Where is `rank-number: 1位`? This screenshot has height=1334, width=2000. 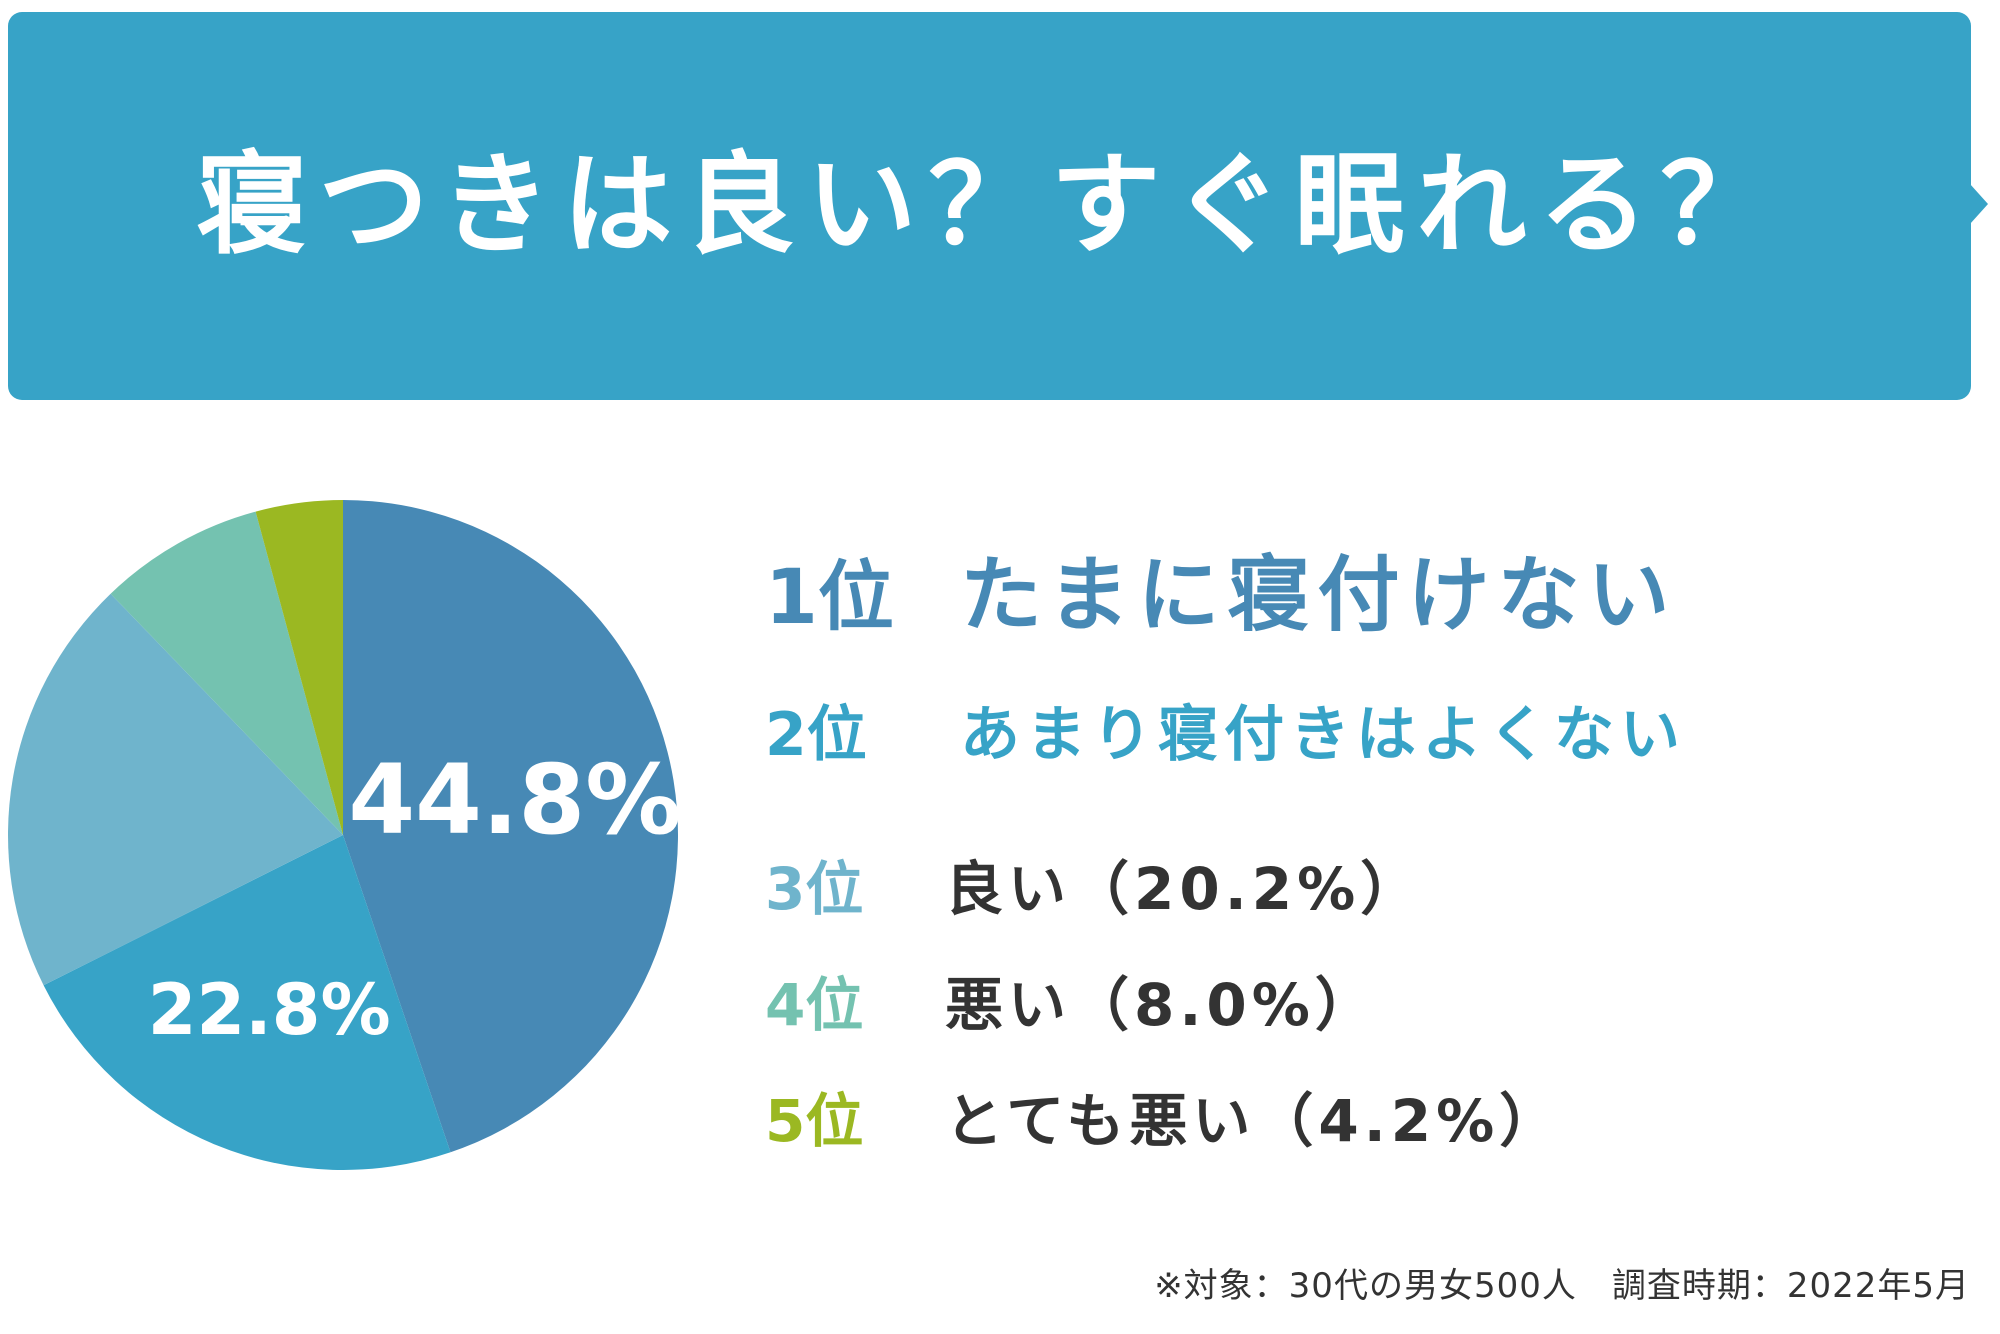
rank-number: 1位 is located at coordinates (829, 596).